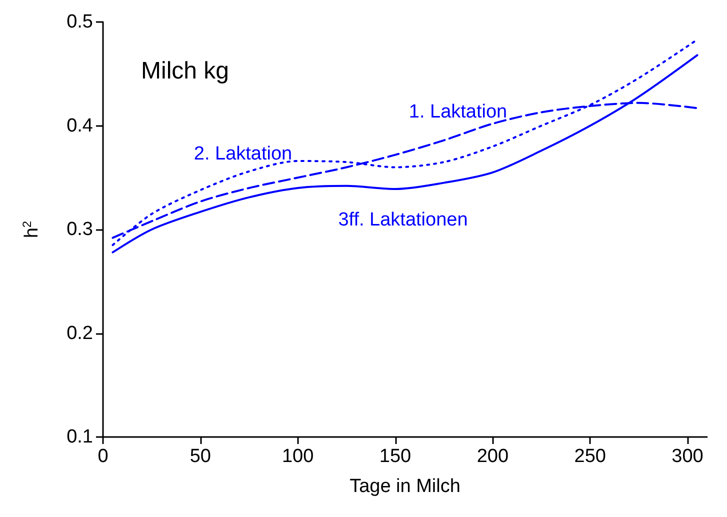 The height and width of the screenshot is (517, 727). What do you see at coordinates (79, 333) in the screenshot?
I see `y-tick-label: 0.2` at bounding box center [79, 333].